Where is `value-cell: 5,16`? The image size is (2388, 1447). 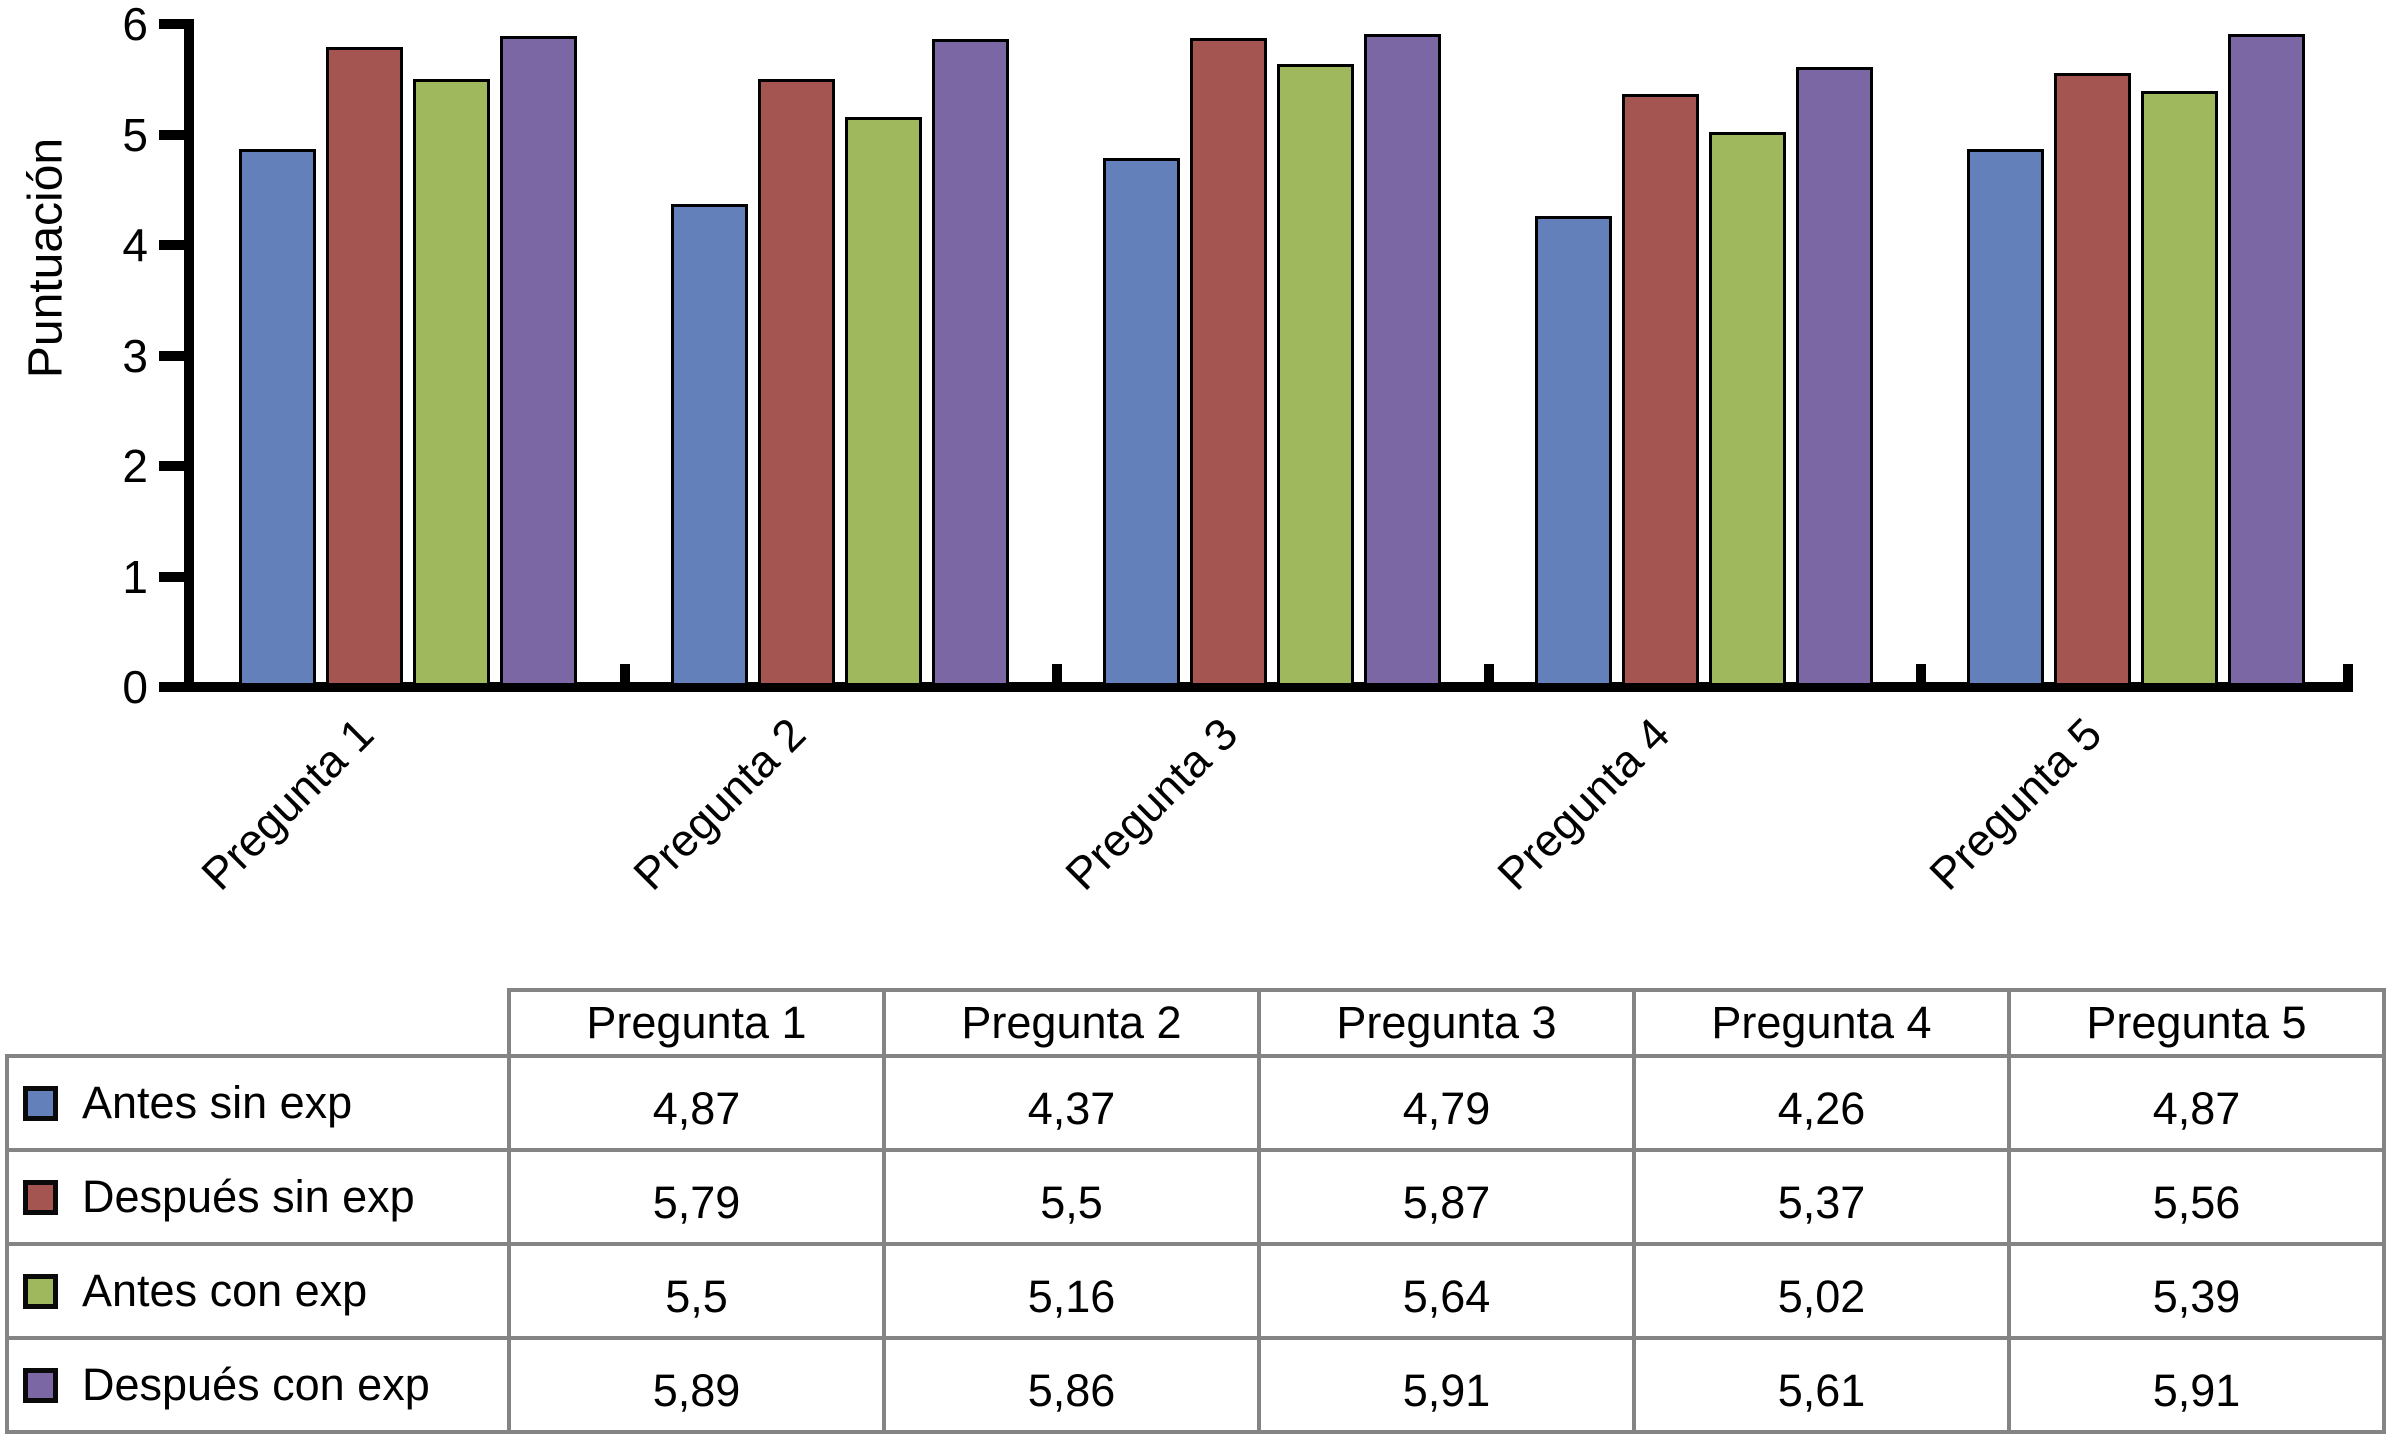 value-cell: 5,16 is located at coordinates (1071, 1291).